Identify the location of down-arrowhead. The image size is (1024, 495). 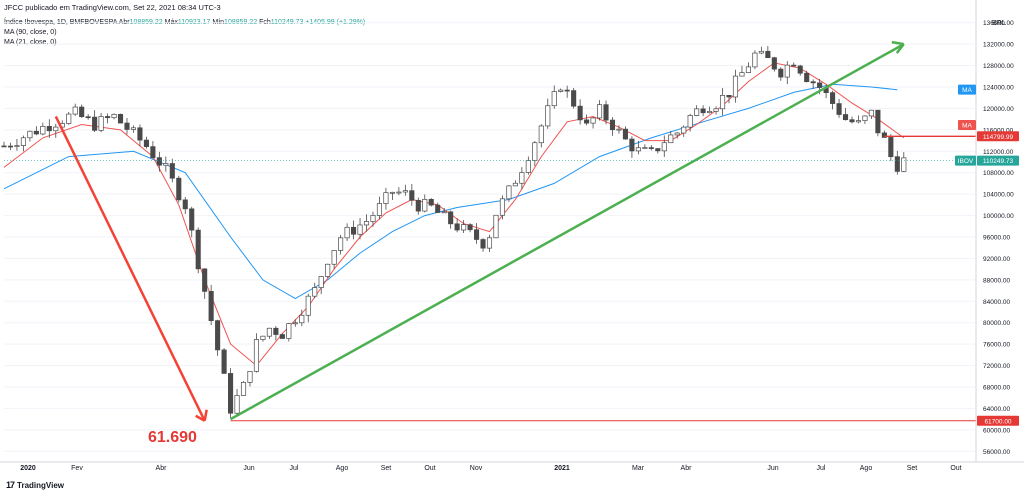
(201, 415).